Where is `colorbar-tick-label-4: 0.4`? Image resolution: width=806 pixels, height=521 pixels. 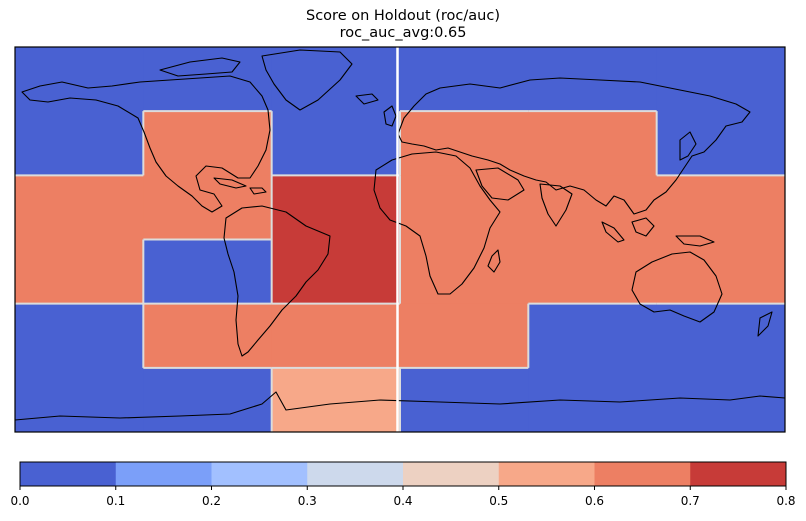
colorbar-tick-label-4: 0.4 is located at coordinates (402, 501).